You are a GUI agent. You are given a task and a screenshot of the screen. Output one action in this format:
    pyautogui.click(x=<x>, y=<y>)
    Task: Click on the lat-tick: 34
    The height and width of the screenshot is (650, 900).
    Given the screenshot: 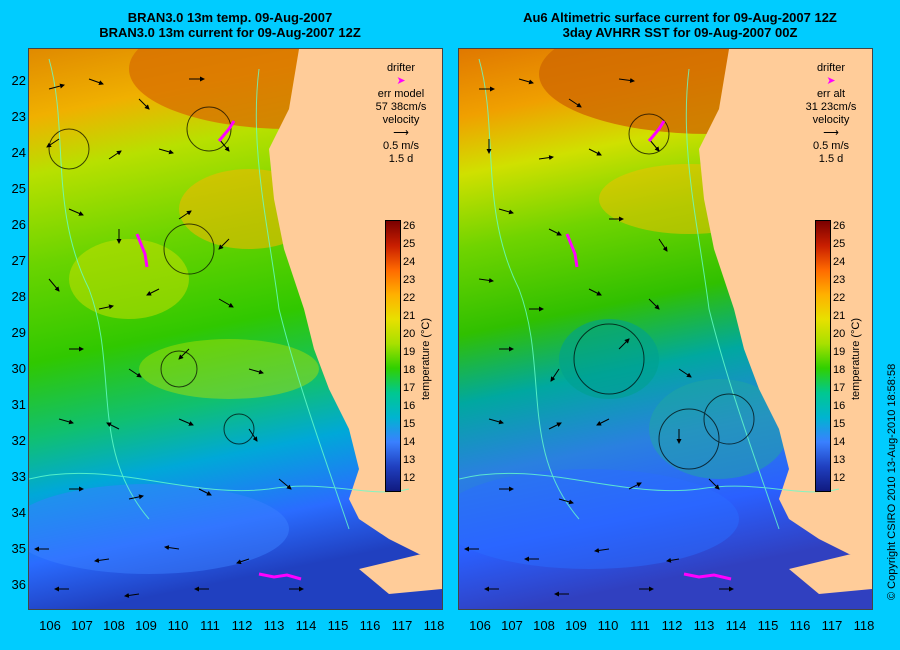 What is the action you would take?
    pyautogui.click(x=18, y=512)
    